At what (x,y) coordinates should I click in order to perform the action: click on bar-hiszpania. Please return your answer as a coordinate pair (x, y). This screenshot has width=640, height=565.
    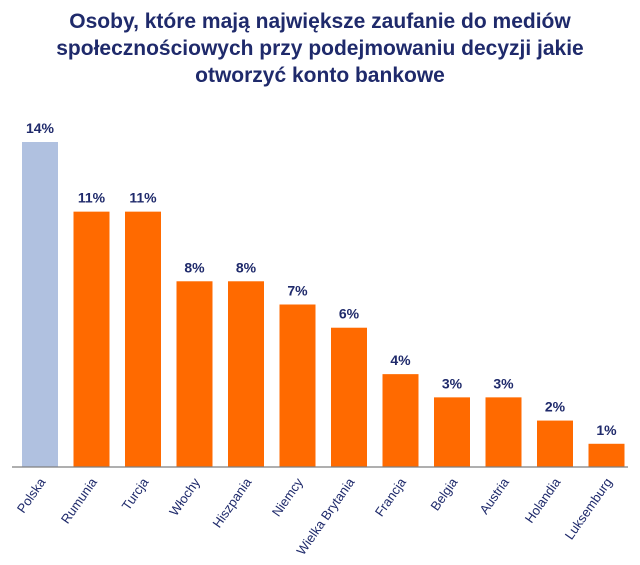
    Looking at the image, I should click on (246, 374).